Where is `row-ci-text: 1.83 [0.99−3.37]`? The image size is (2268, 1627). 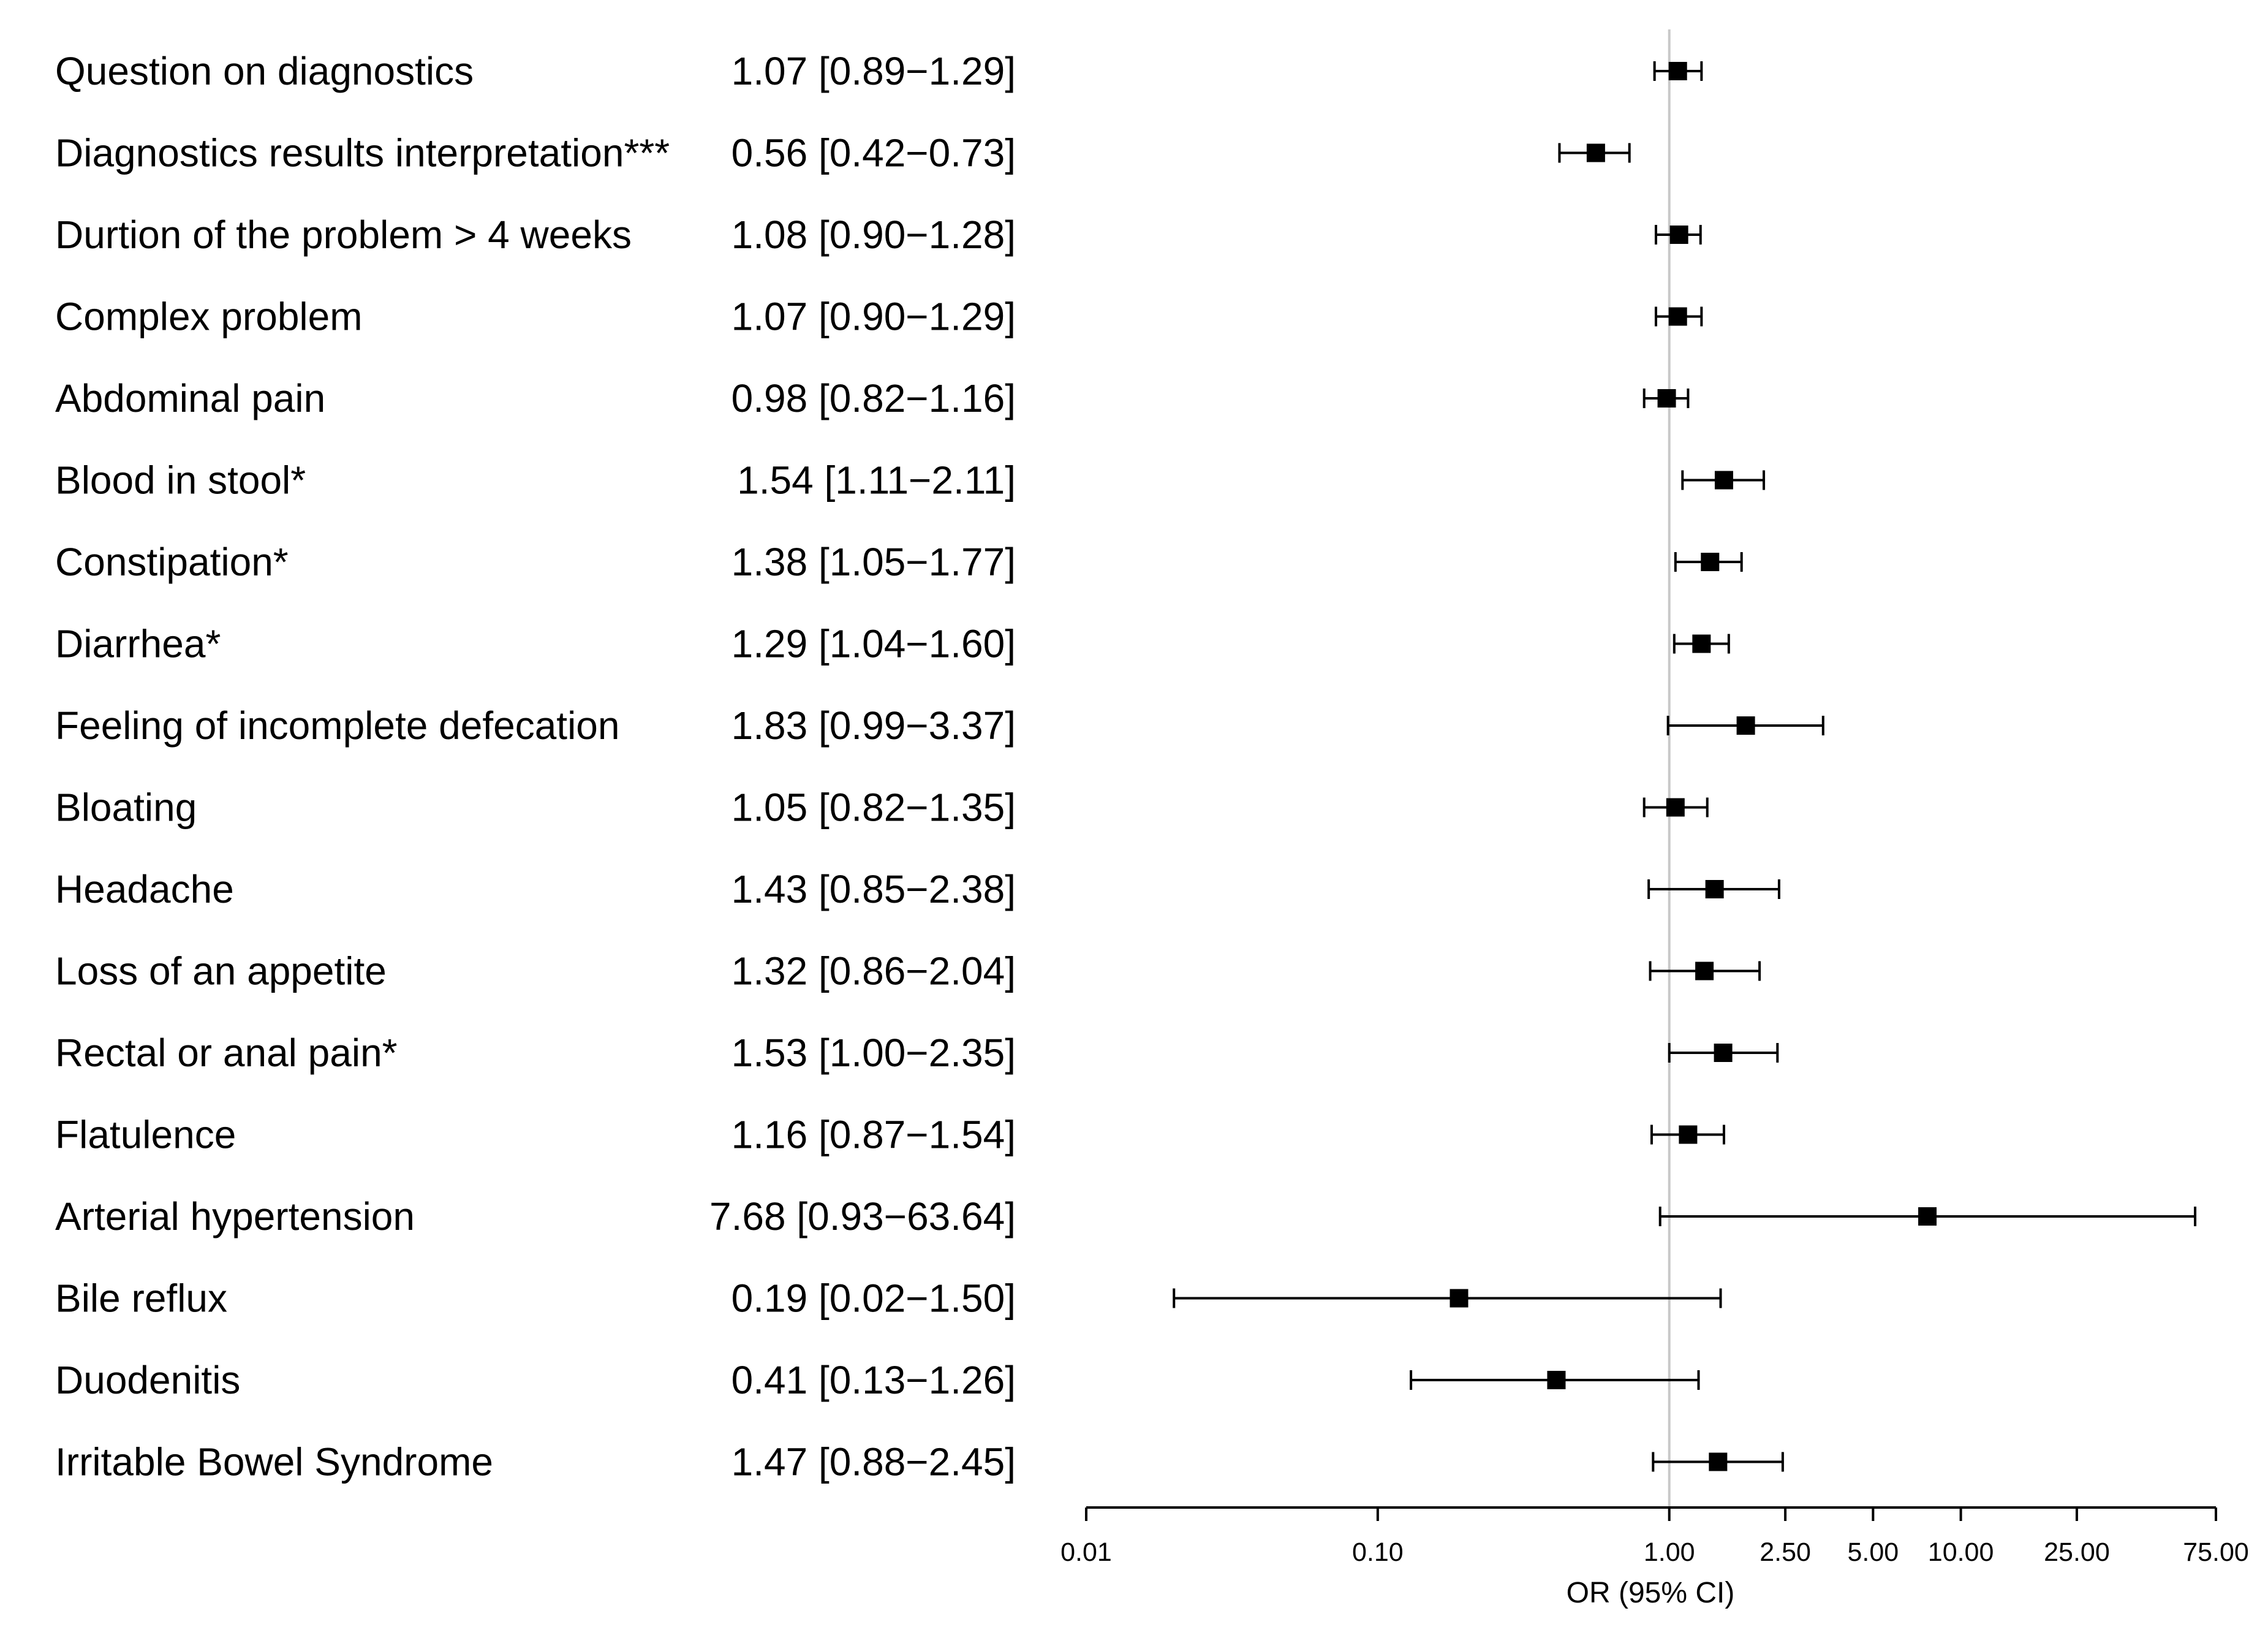
row-ci-text: 1.83 [0.99−3.37] is located at coordinates (874, 726).